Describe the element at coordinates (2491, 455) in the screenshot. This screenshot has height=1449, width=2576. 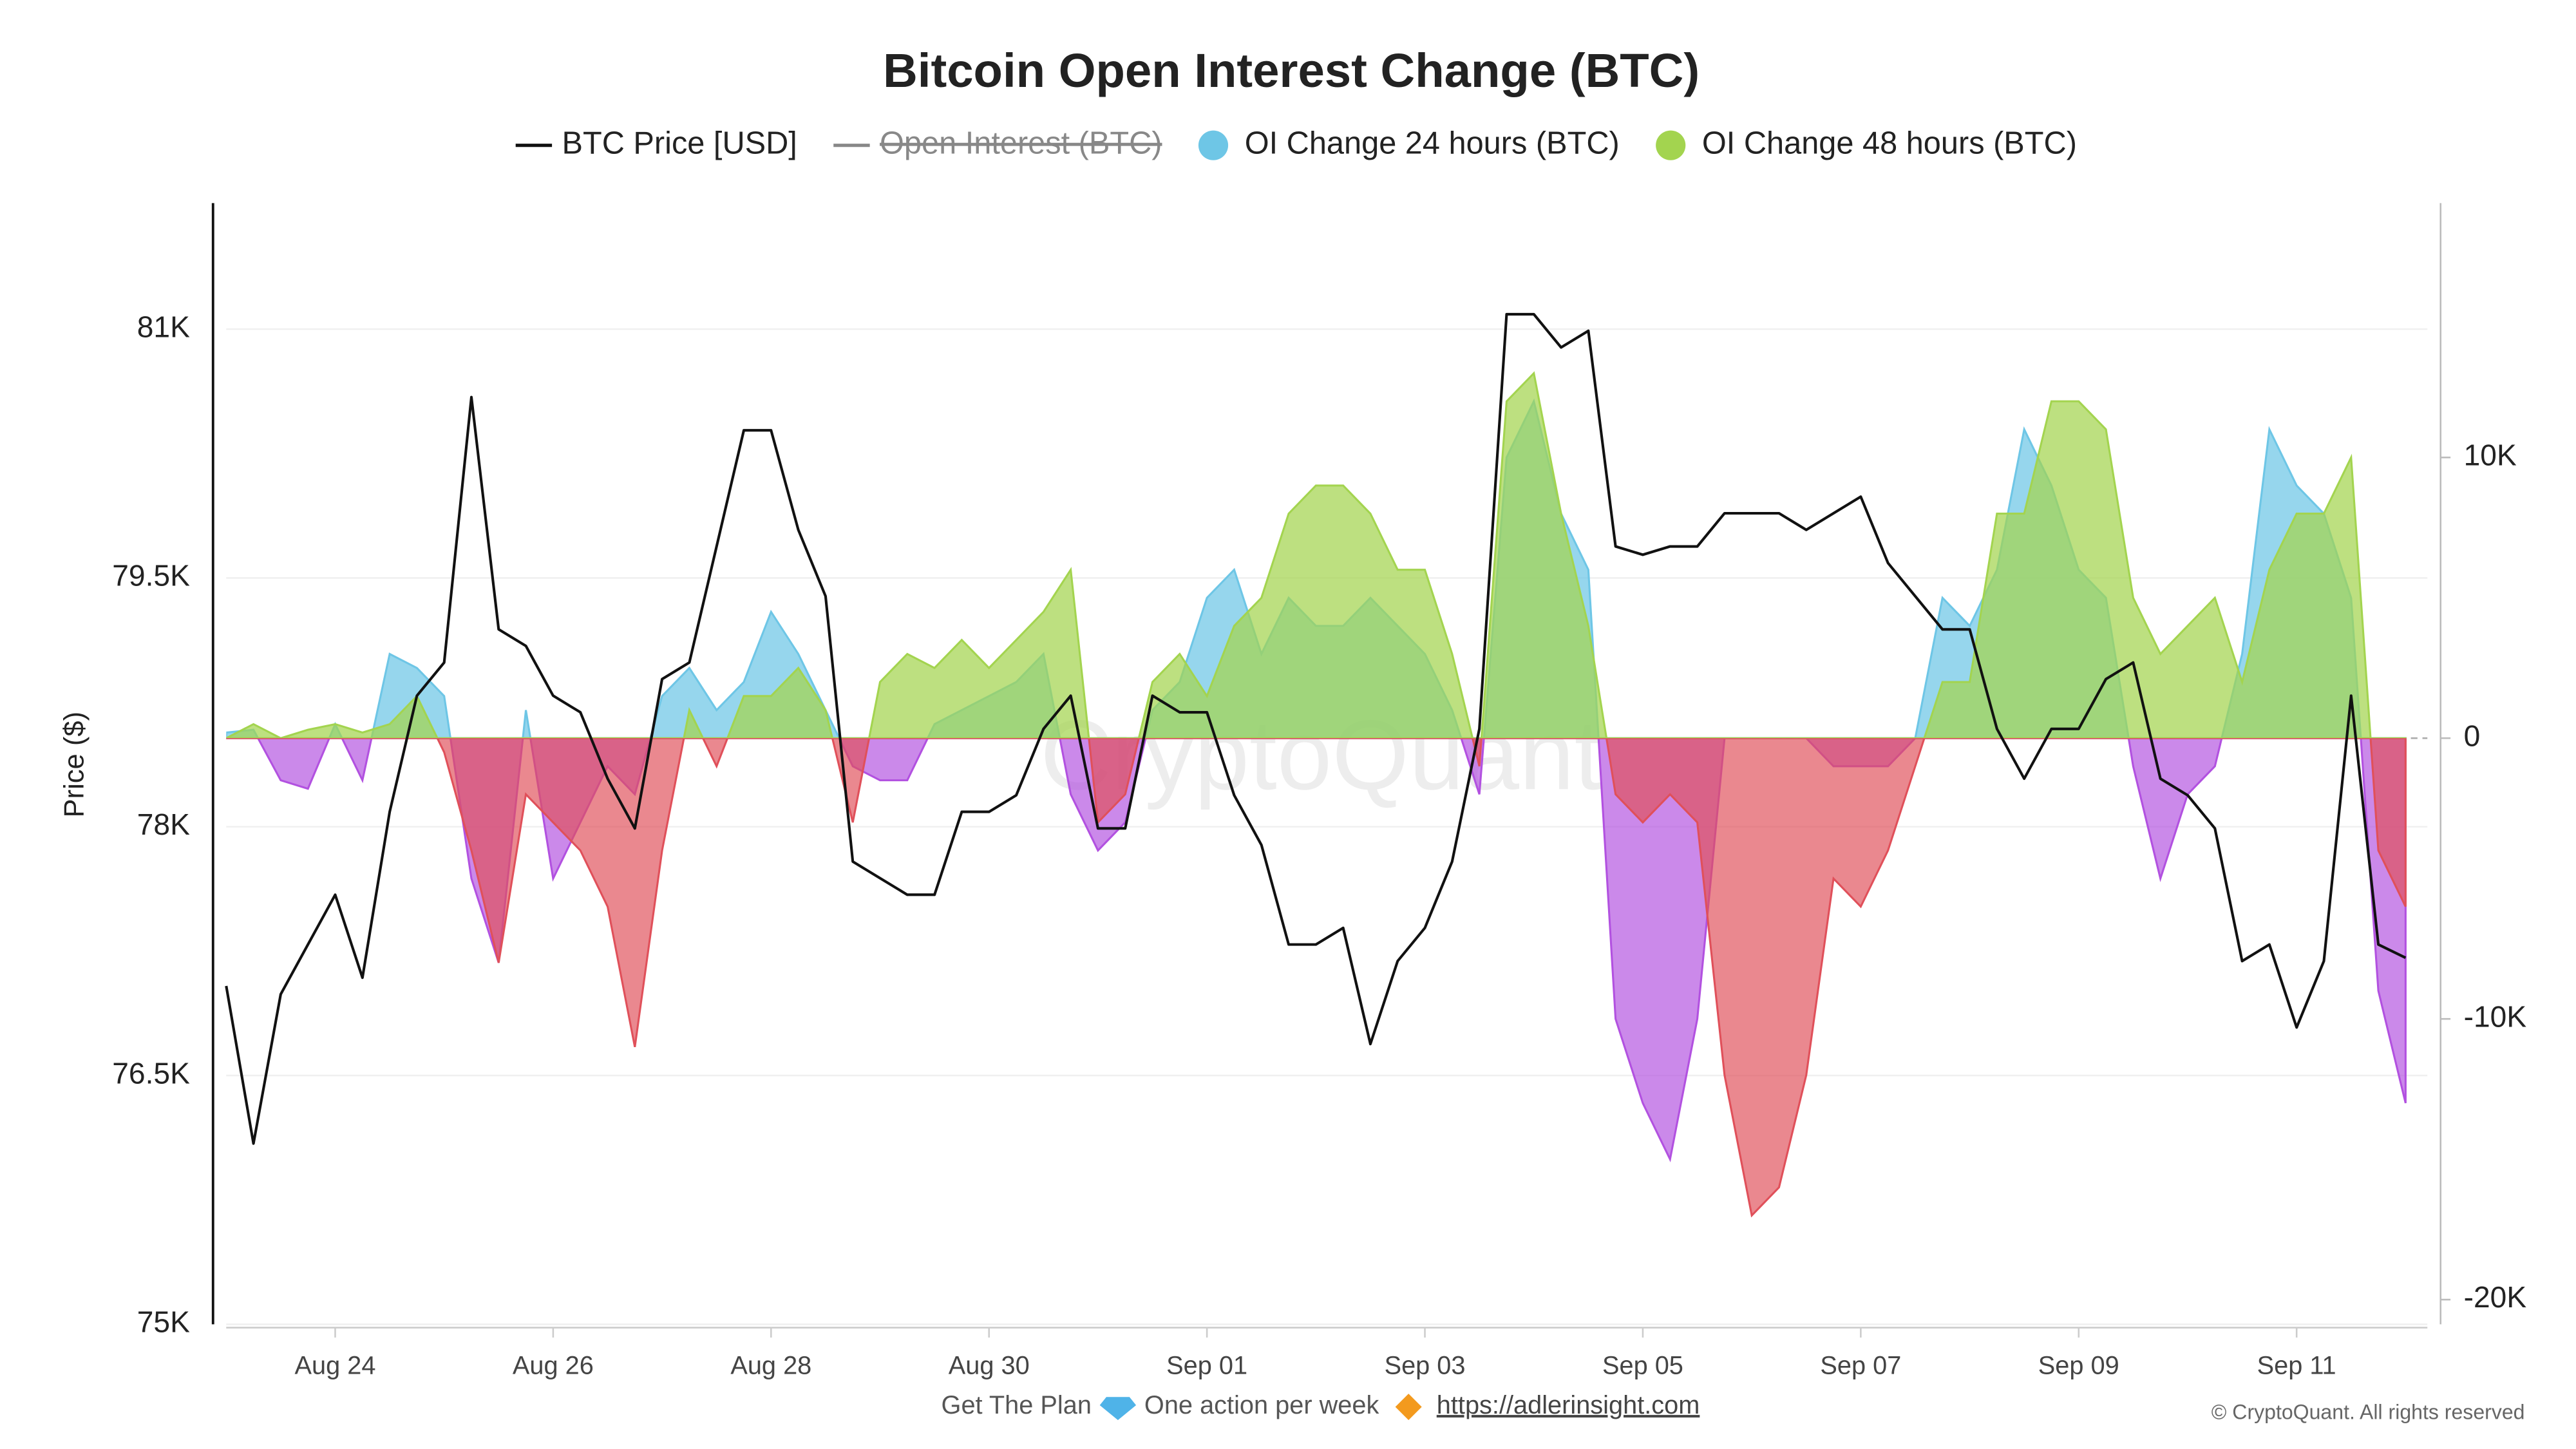
I see `y2-tick-label: 10K` at that location.